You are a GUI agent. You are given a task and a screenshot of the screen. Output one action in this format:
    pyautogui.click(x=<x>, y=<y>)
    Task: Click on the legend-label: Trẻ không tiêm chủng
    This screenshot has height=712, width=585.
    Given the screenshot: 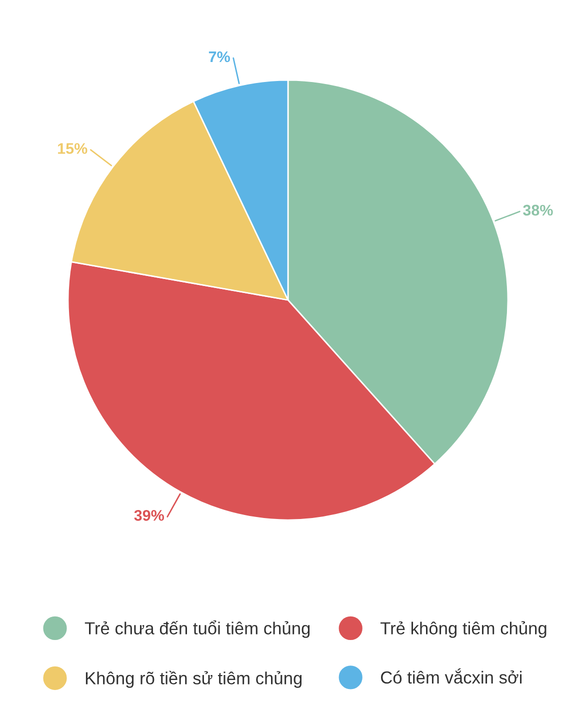 What is the action you would take?
    pyautogui.click(x=463, y=629)
    